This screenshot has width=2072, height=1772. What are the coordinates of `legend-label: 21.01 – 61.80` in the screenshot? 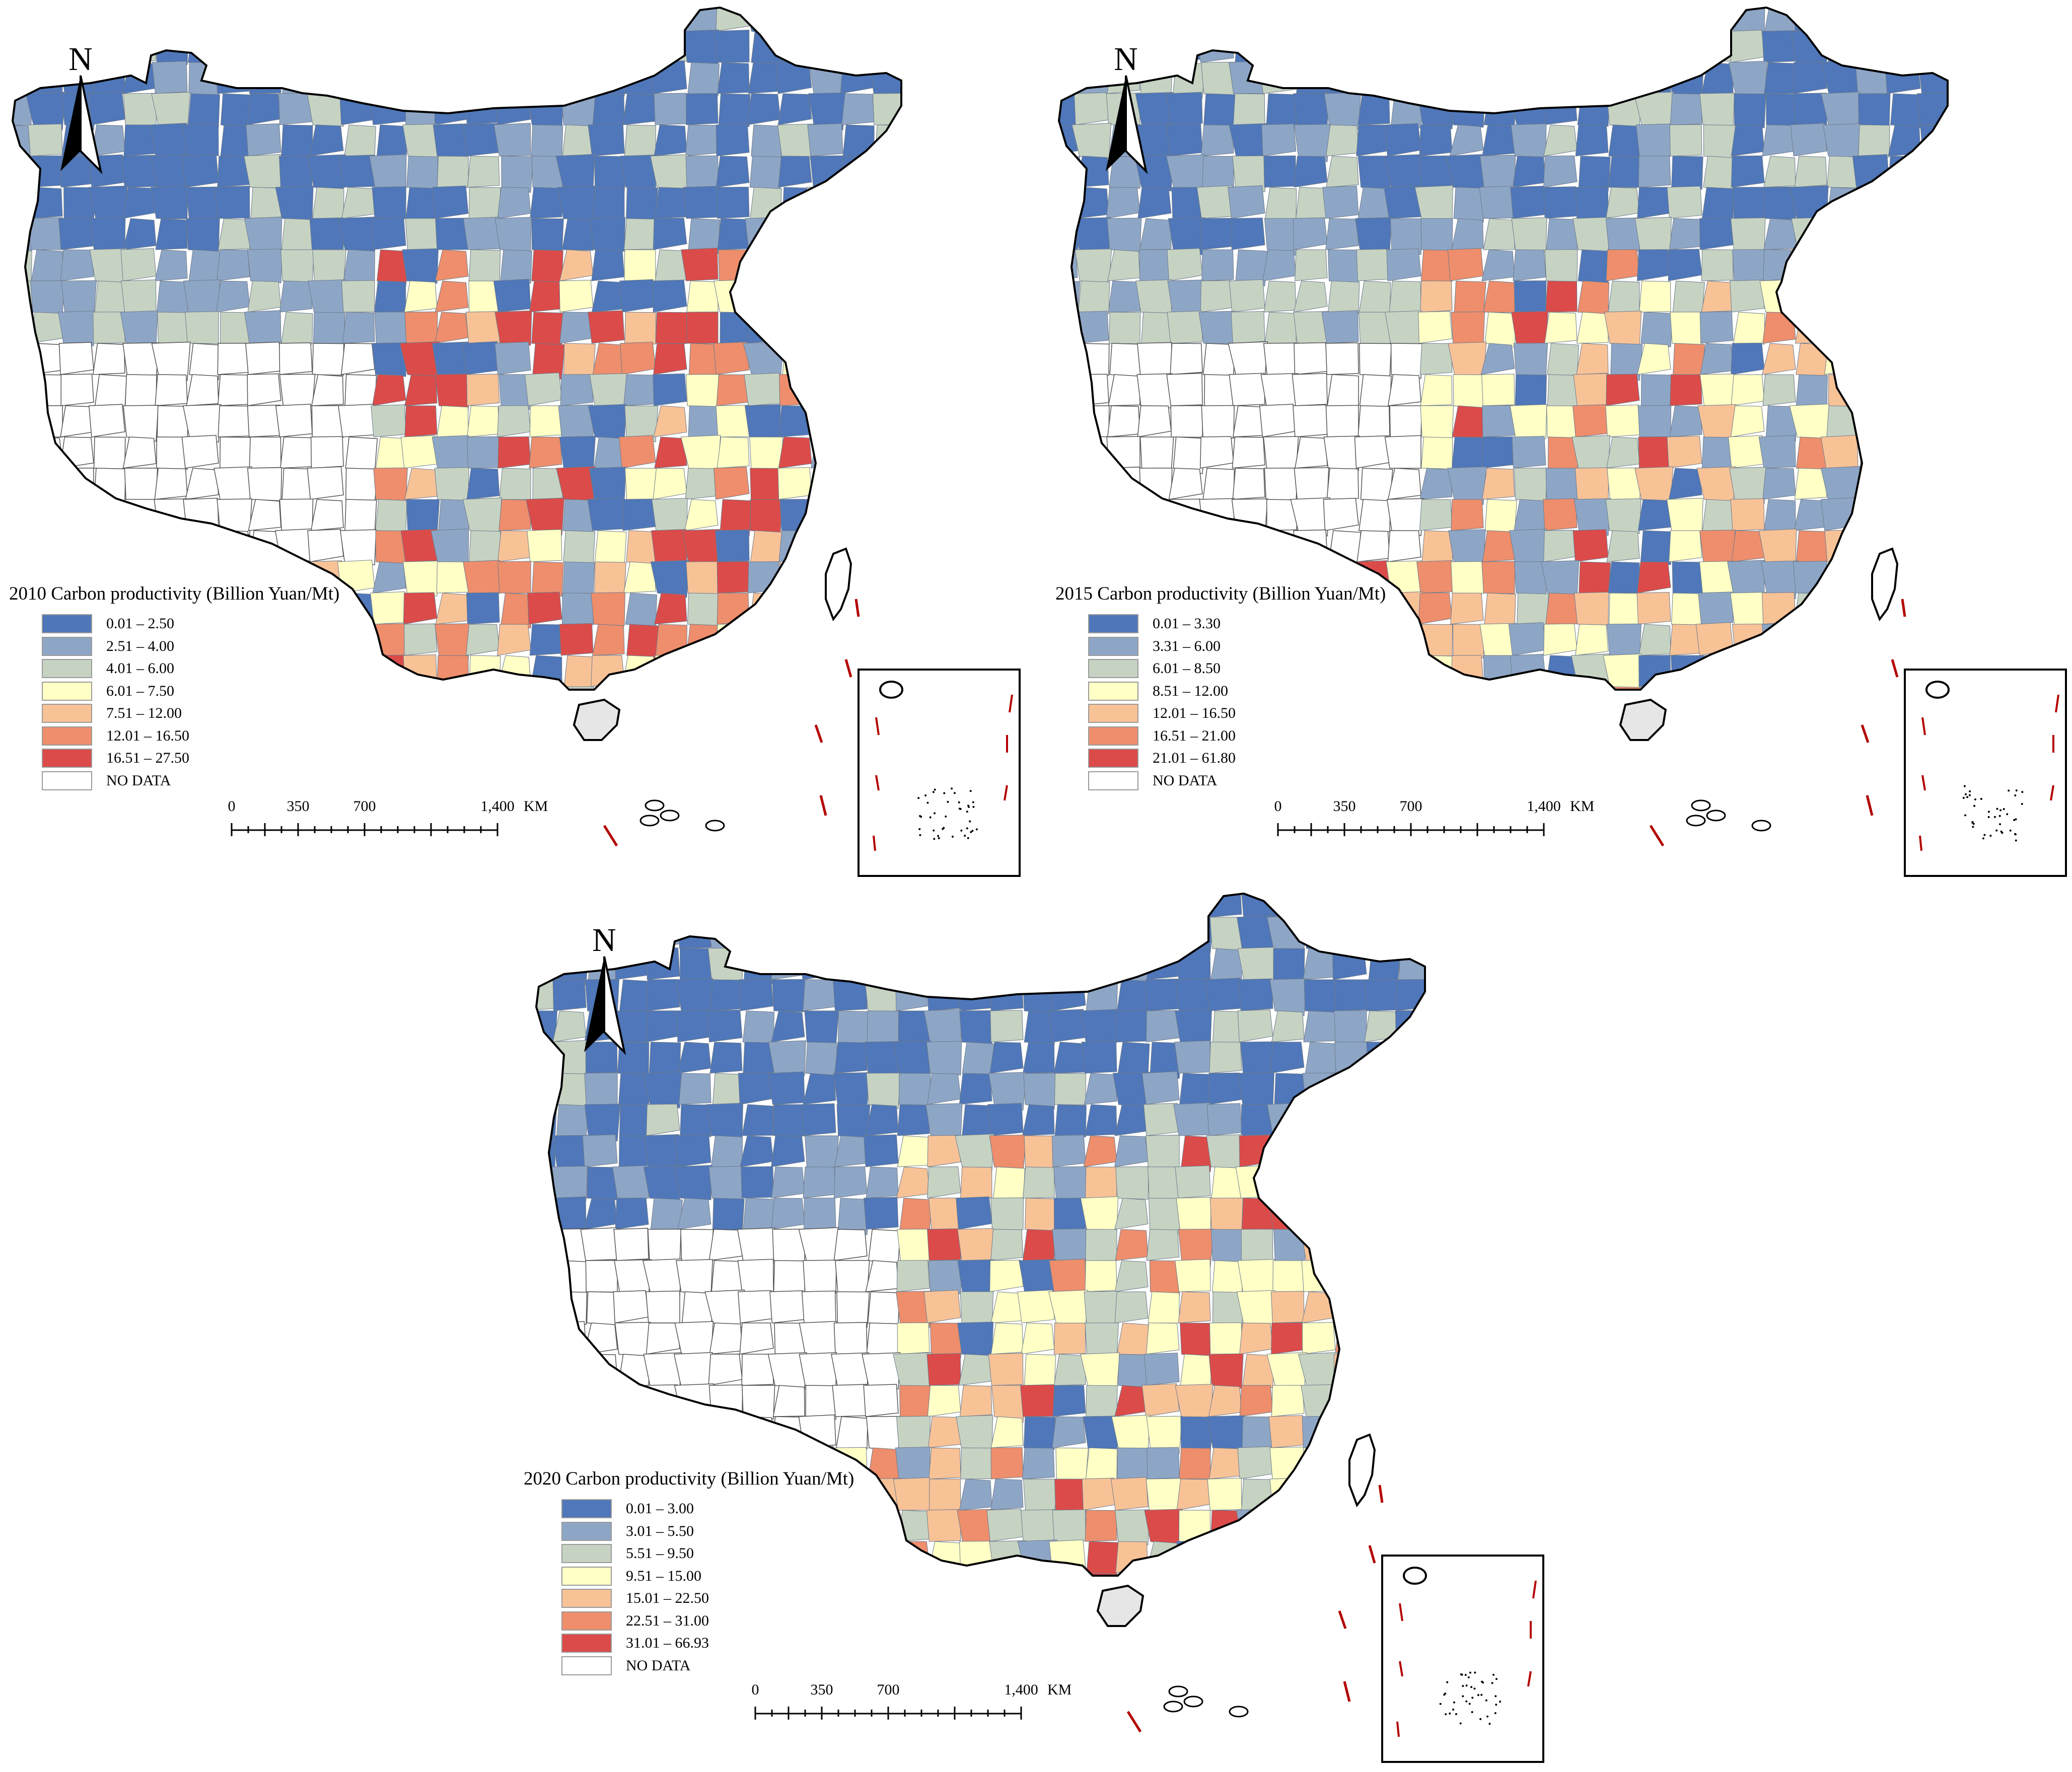 It's located at (1194, 758).